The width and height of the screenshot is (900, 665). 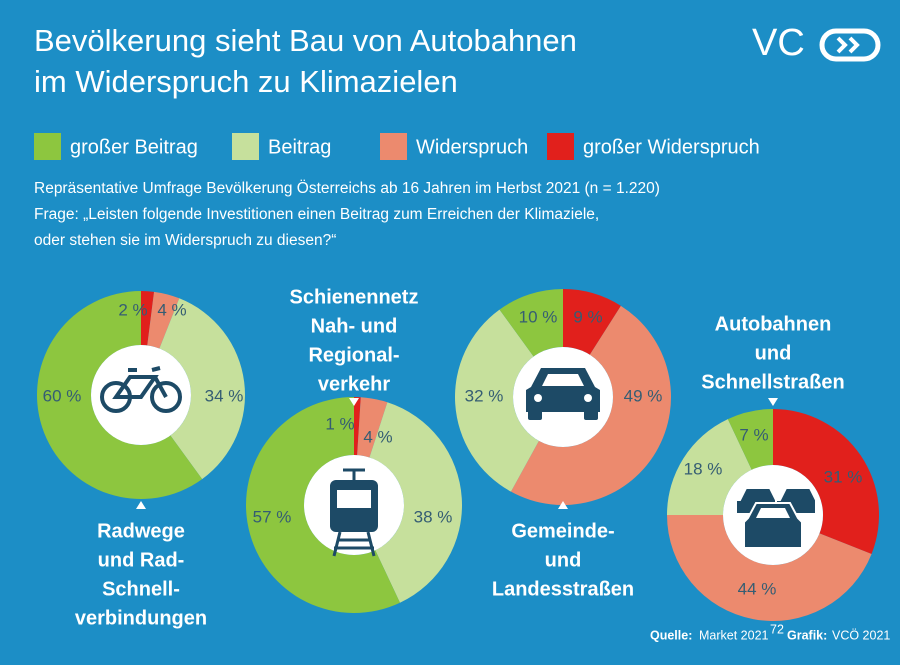 I want to click on chart-title: Nah- und, so click(x=354, y=326).